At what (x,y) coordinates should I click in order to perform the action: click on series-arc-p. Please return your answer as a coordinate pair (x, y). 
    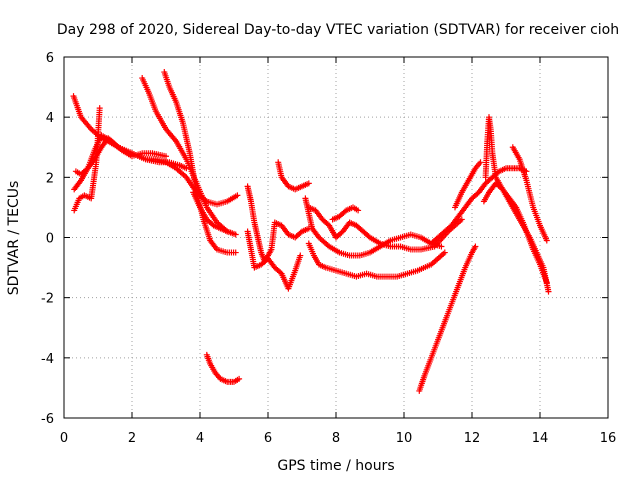
    Looking at the image, I should click on (447, 318).